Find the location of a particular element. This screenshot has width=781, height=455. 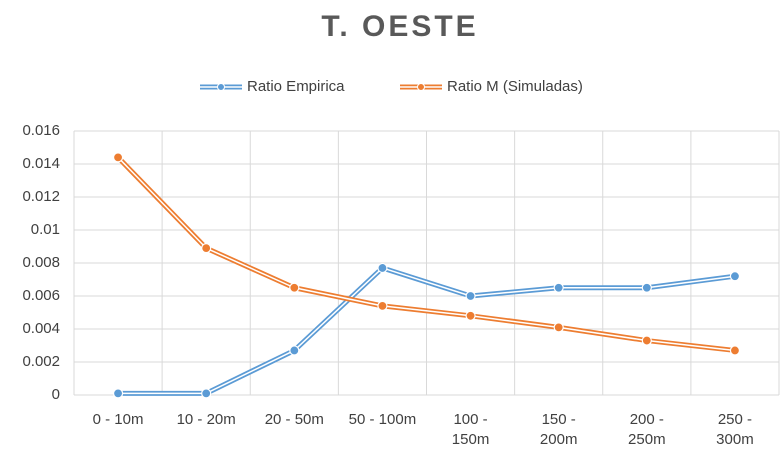

legend-label: Ratio M (Simuladas) is located at coordinates (515, 86).